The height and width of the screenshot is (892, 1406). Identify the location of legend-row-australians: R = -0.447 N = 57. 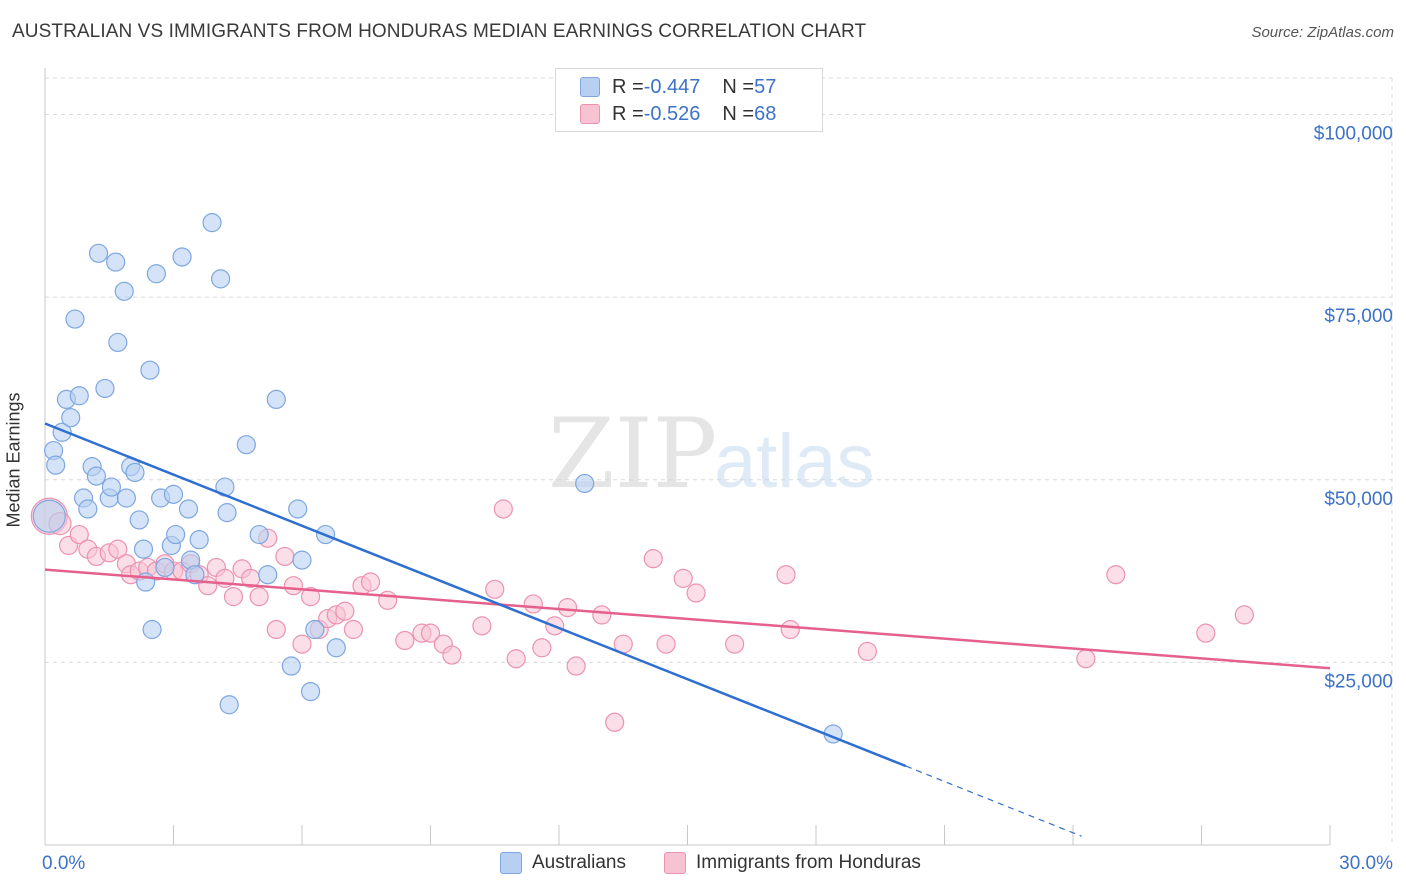
(678, 87).